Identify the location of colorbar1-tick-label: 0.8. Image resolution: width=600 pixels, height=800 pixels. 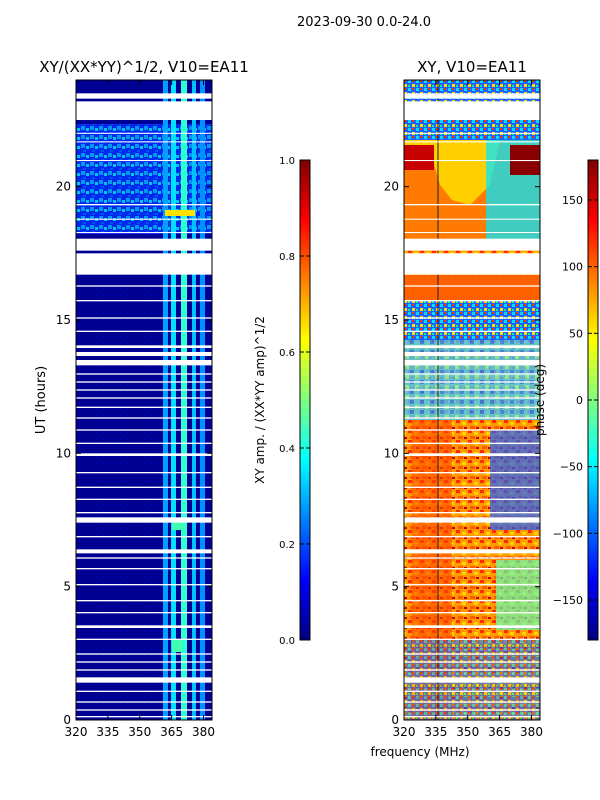
(287, 257).